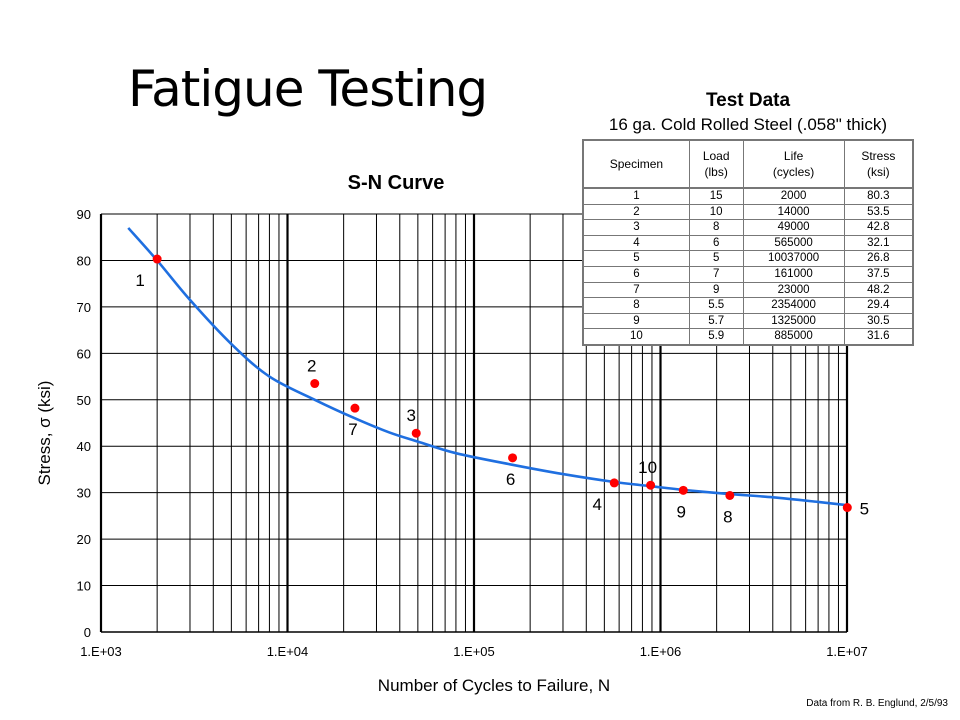 This screenshot has width=960, height=720. What do you see at coordinates (84, 586) in the screenshot?
I see `y-tick-label: 10` at bounding box center [84, 586].